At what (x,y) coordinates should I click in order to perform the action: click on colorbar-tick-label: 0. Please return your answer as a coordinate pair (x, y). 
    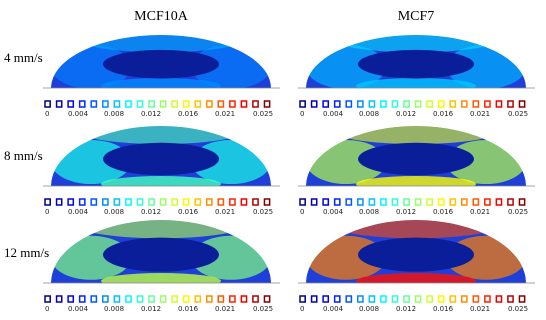
    Looking at the image, I should click on (302, 212).